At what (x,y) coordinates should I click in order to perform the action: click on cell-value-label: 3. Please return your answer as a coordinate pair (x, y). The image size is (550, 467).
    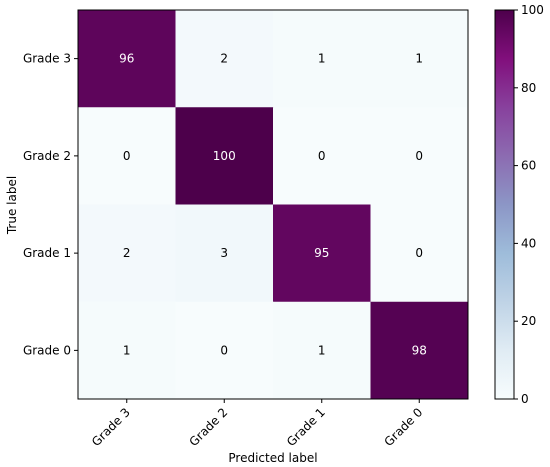
    Looking at the image, I should click on (224, 253).